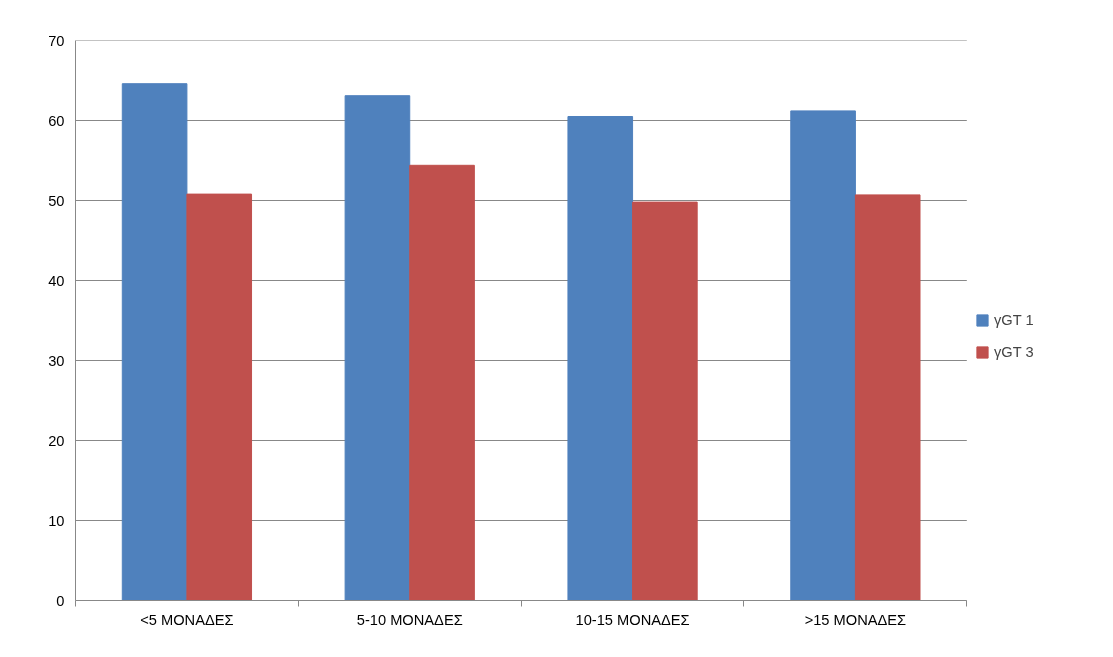 The image size is (1113, 657). What do you see at coordinates (56, 440) in the screenshot?
I see `y-tick-label: 20` at bounding box center [56, 440].